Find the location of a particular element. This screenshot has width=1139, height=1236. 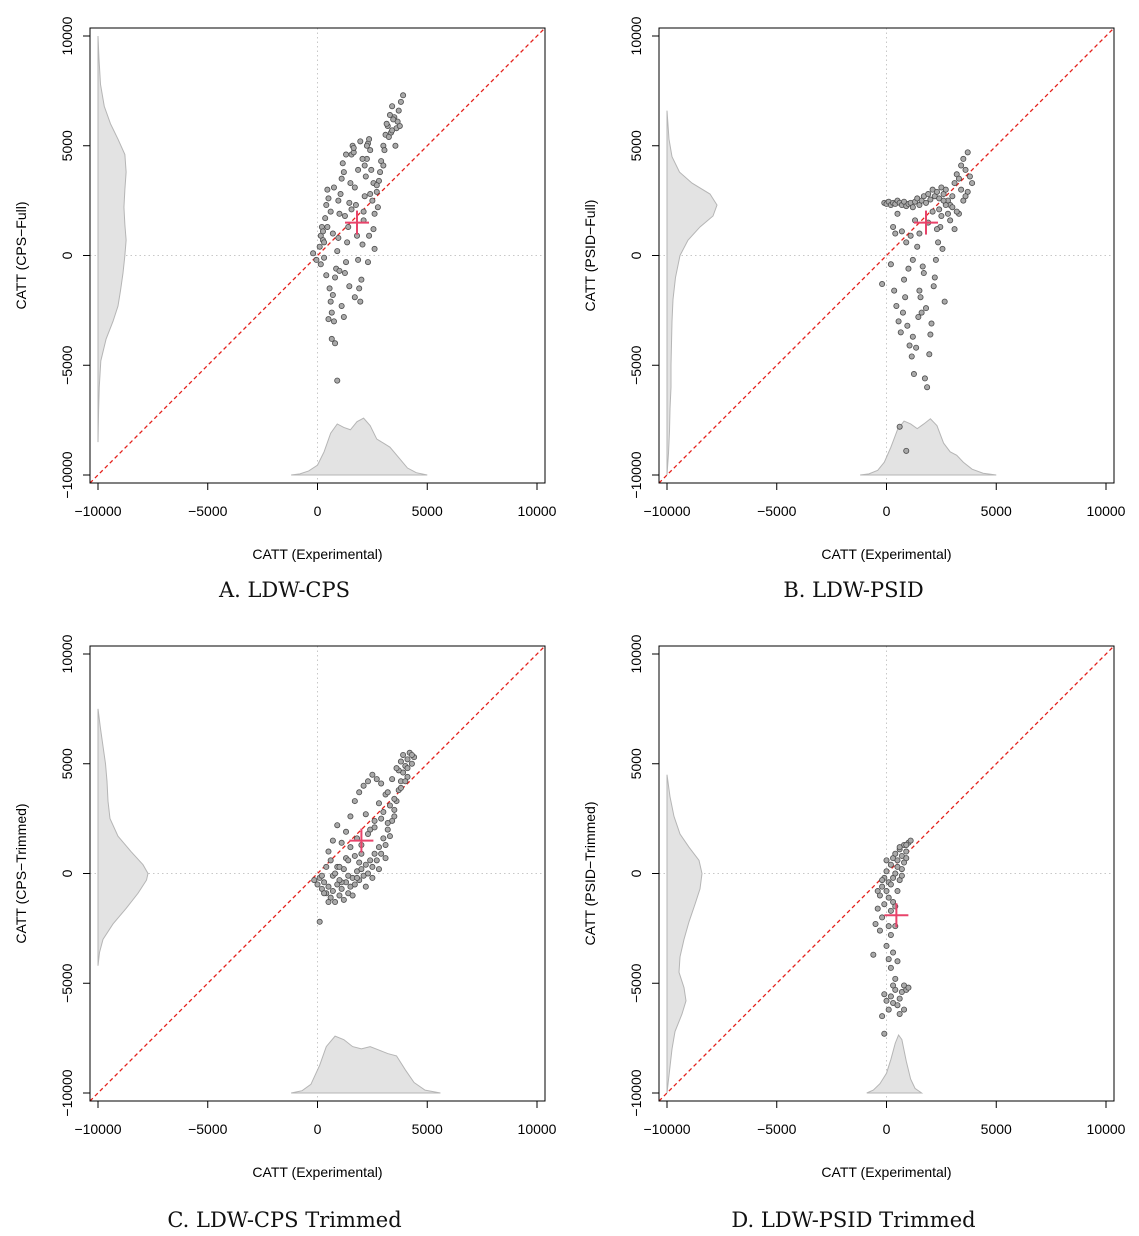

x-tick-label: 0 is located at coordinates (887, 511).